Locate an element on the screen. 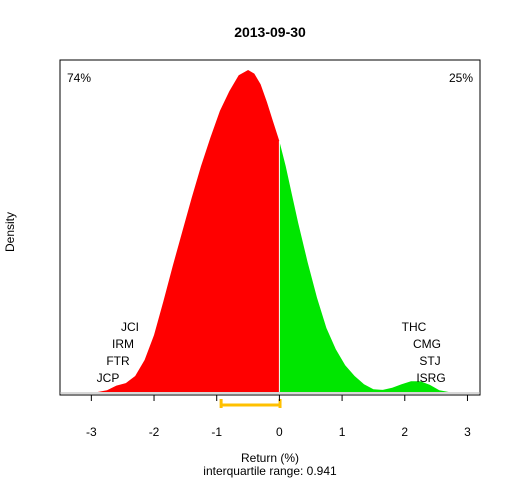  left-tail-label: JCI is located at coordinates (130, 327).